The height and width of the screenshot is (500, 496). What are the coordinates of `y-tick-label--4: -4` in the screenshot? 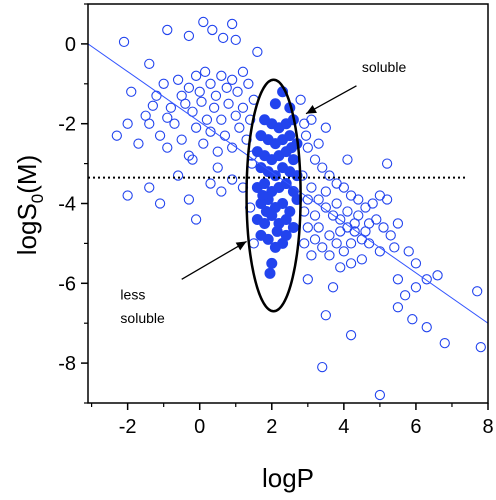 It's located at (67, 205).